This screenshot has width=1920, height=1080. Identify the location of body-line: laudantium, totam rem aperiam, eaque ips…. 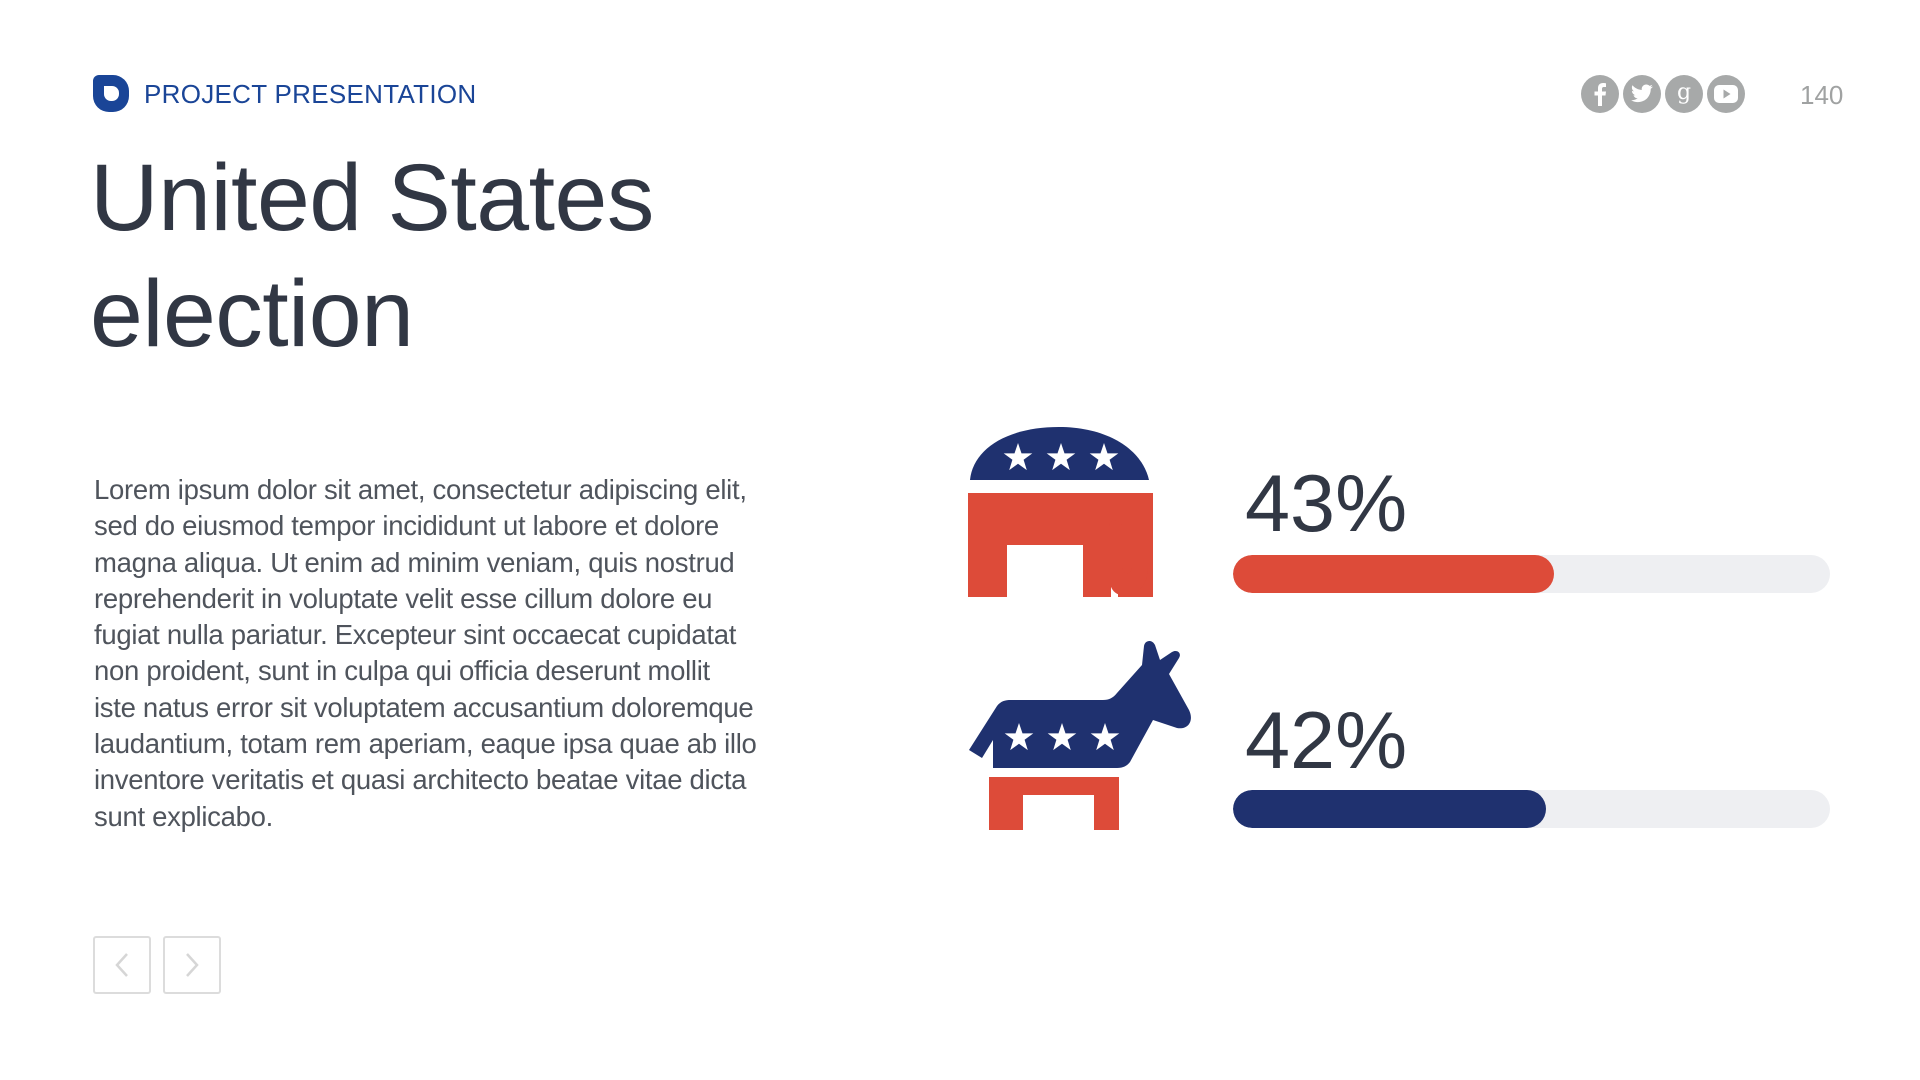
(425, 744).